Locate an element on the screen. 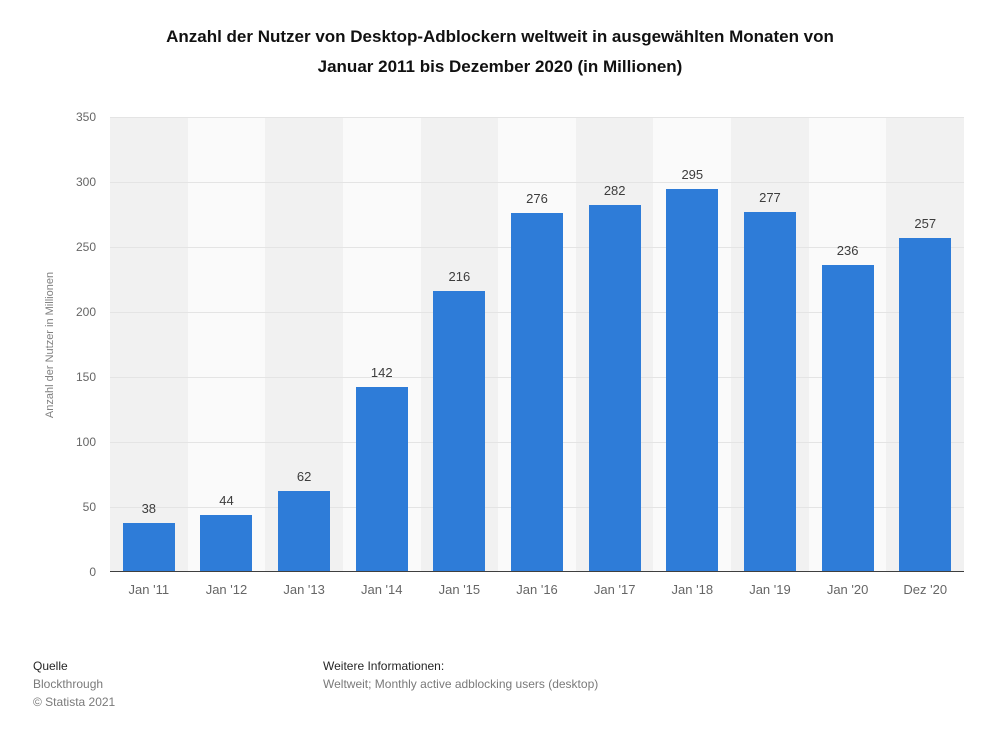 This screenshot has width=1000, height=743. source-block: Quelle Blockthrough © Statista 2021 is located at coordinates (74, 684).